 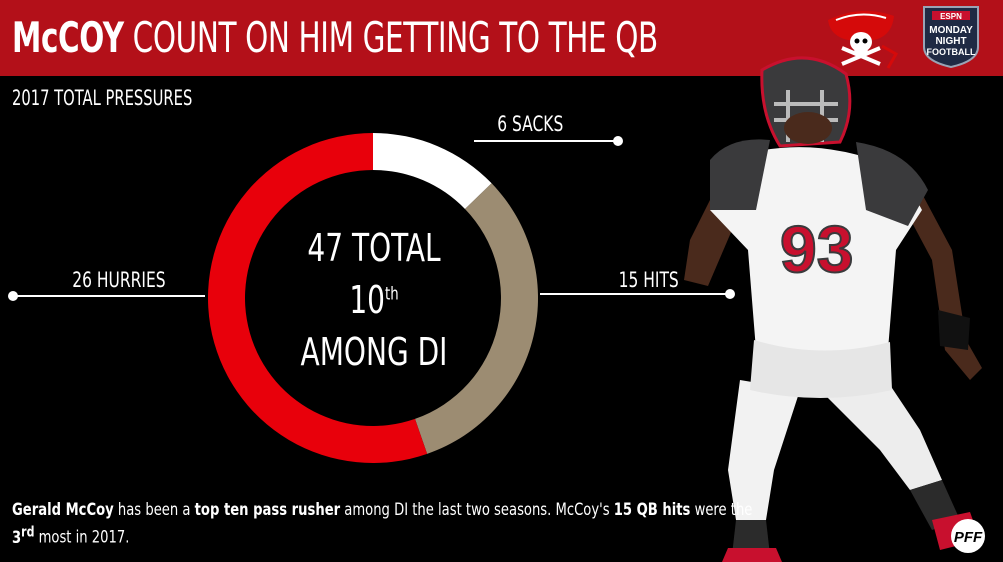 What do you see at coordinates (950, 41) in the screenshot?
I see `mnf-logo-night: NIGHT` at bounding box center [950, 41].